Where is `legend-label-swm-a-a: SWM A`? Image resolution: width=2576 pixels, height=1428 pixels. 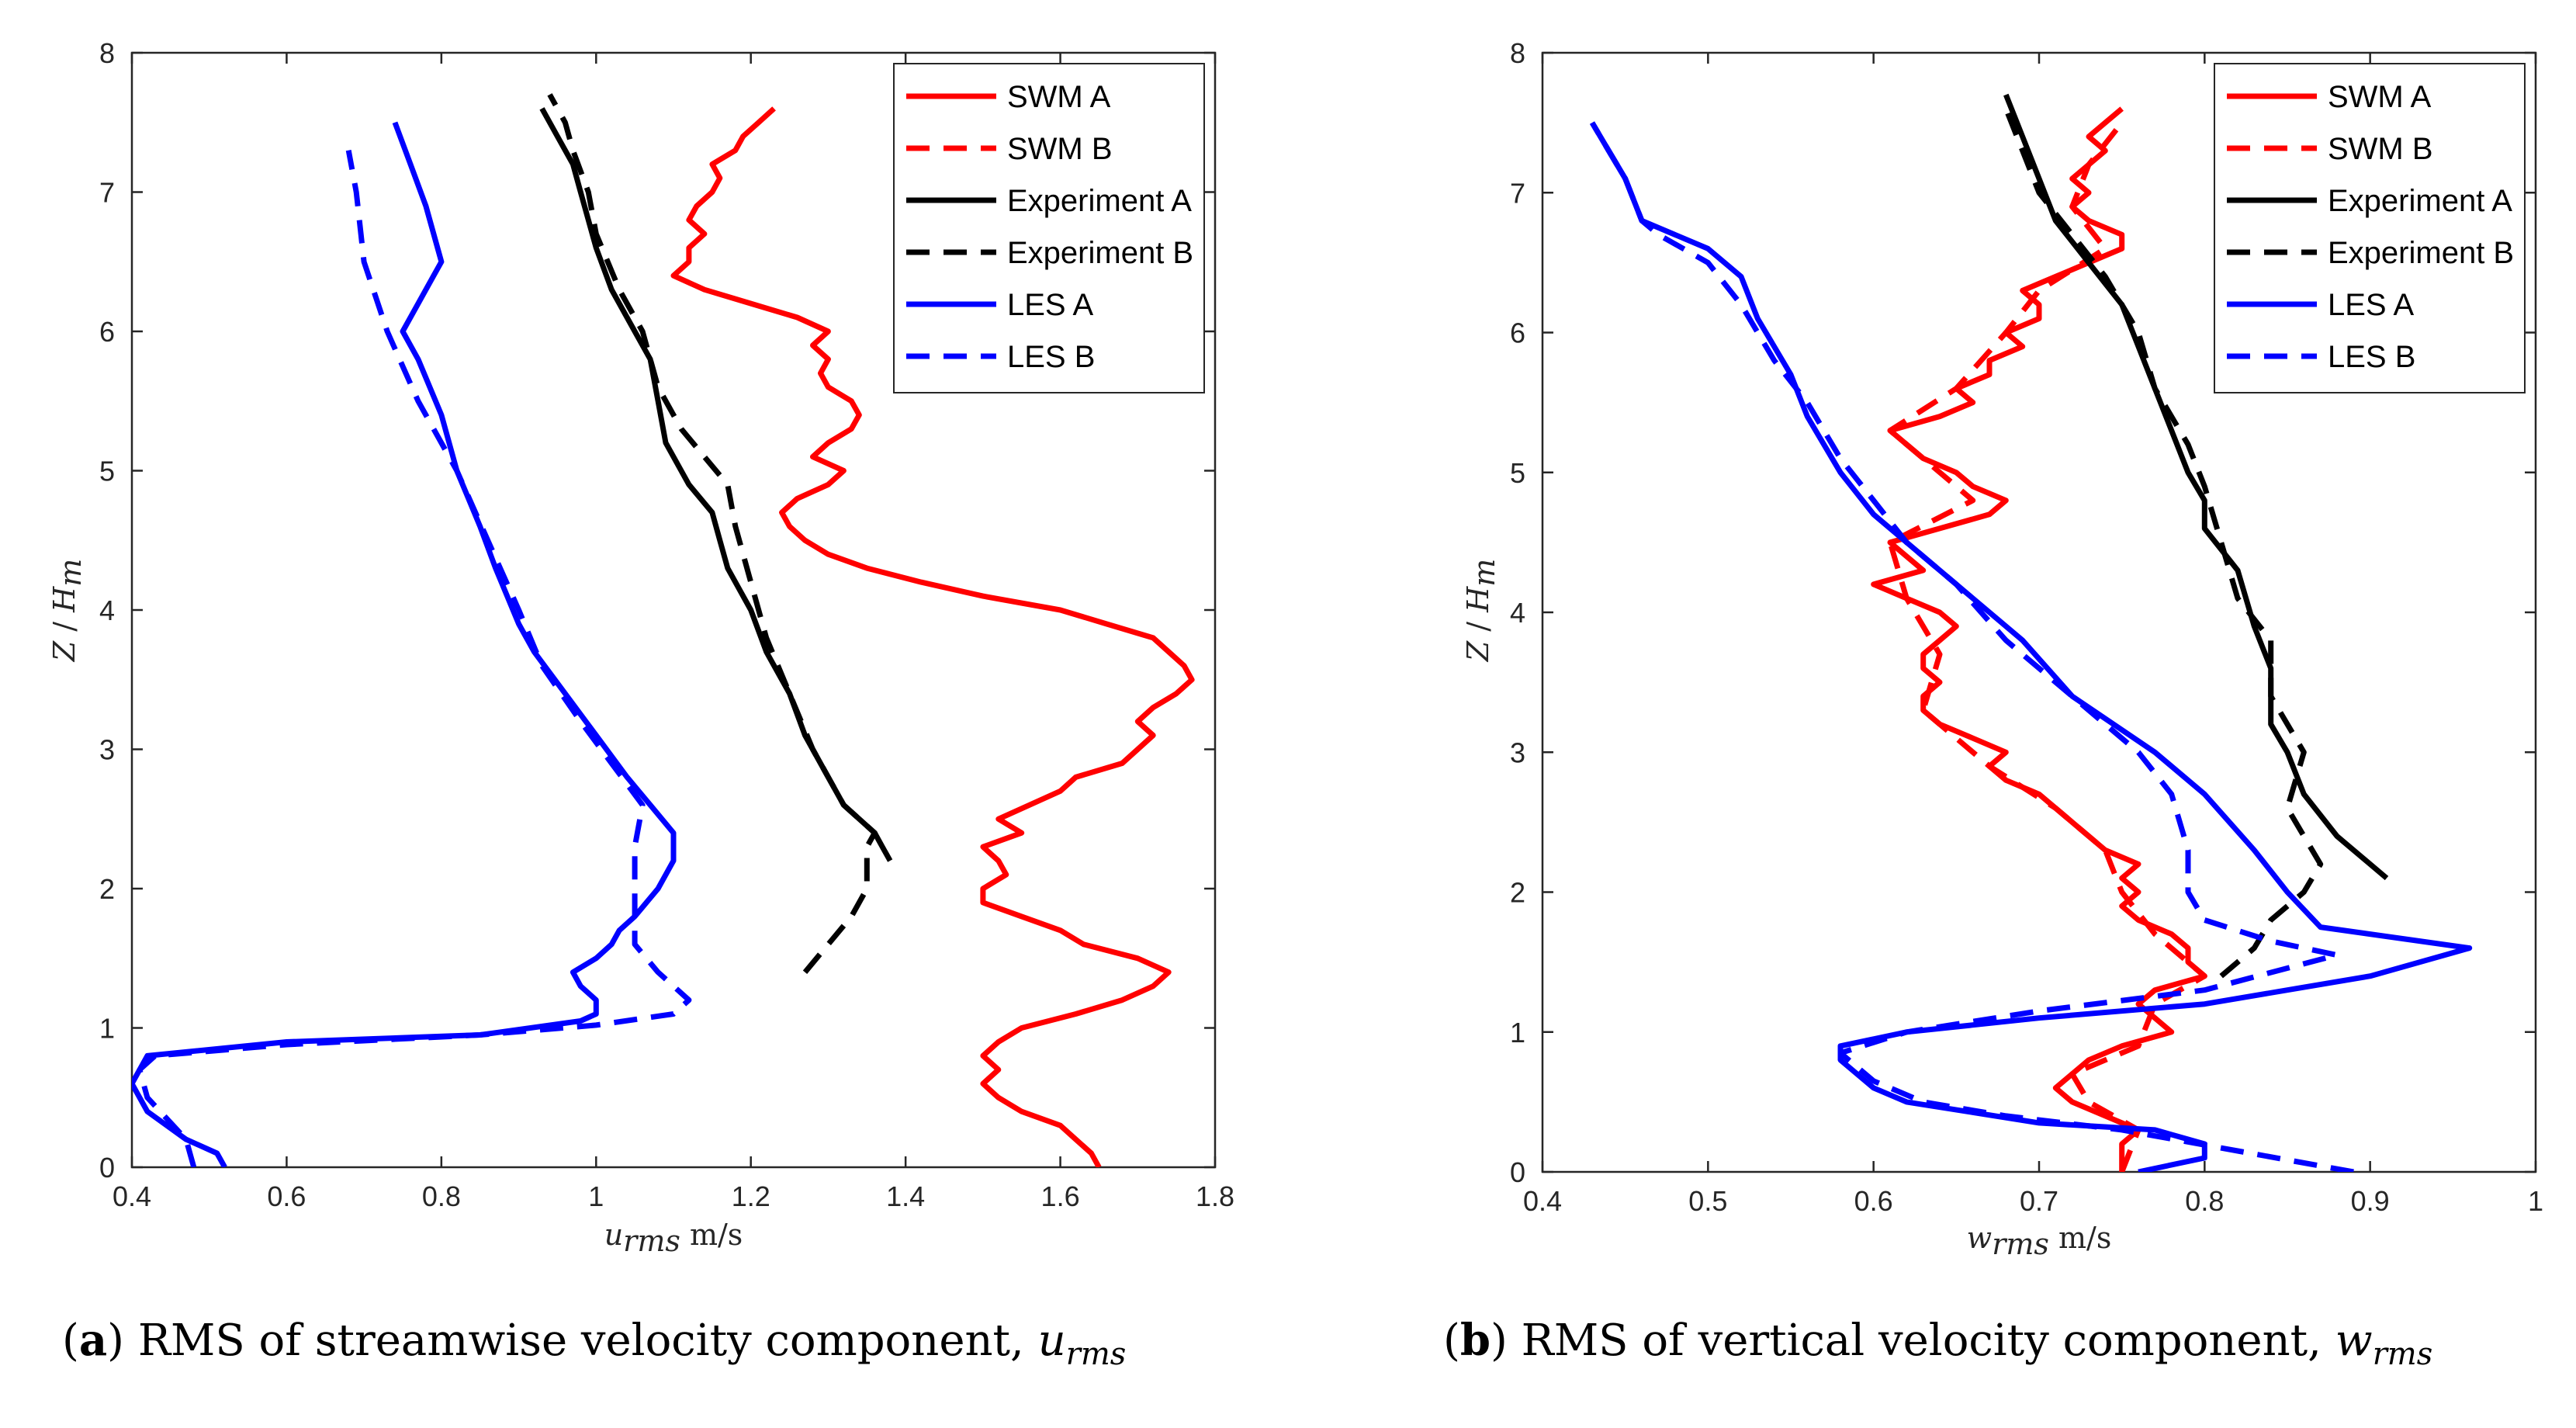
legend-label-swm-a-a: SWM A is located at coordinates (1059, 97).